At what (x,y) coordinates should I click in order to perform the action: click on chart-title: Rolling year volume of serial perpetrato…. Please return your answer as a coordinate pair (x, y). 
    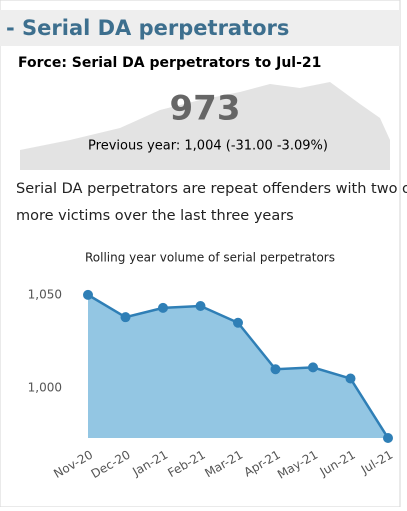
    Looking at the image, I should click on (210, 258).